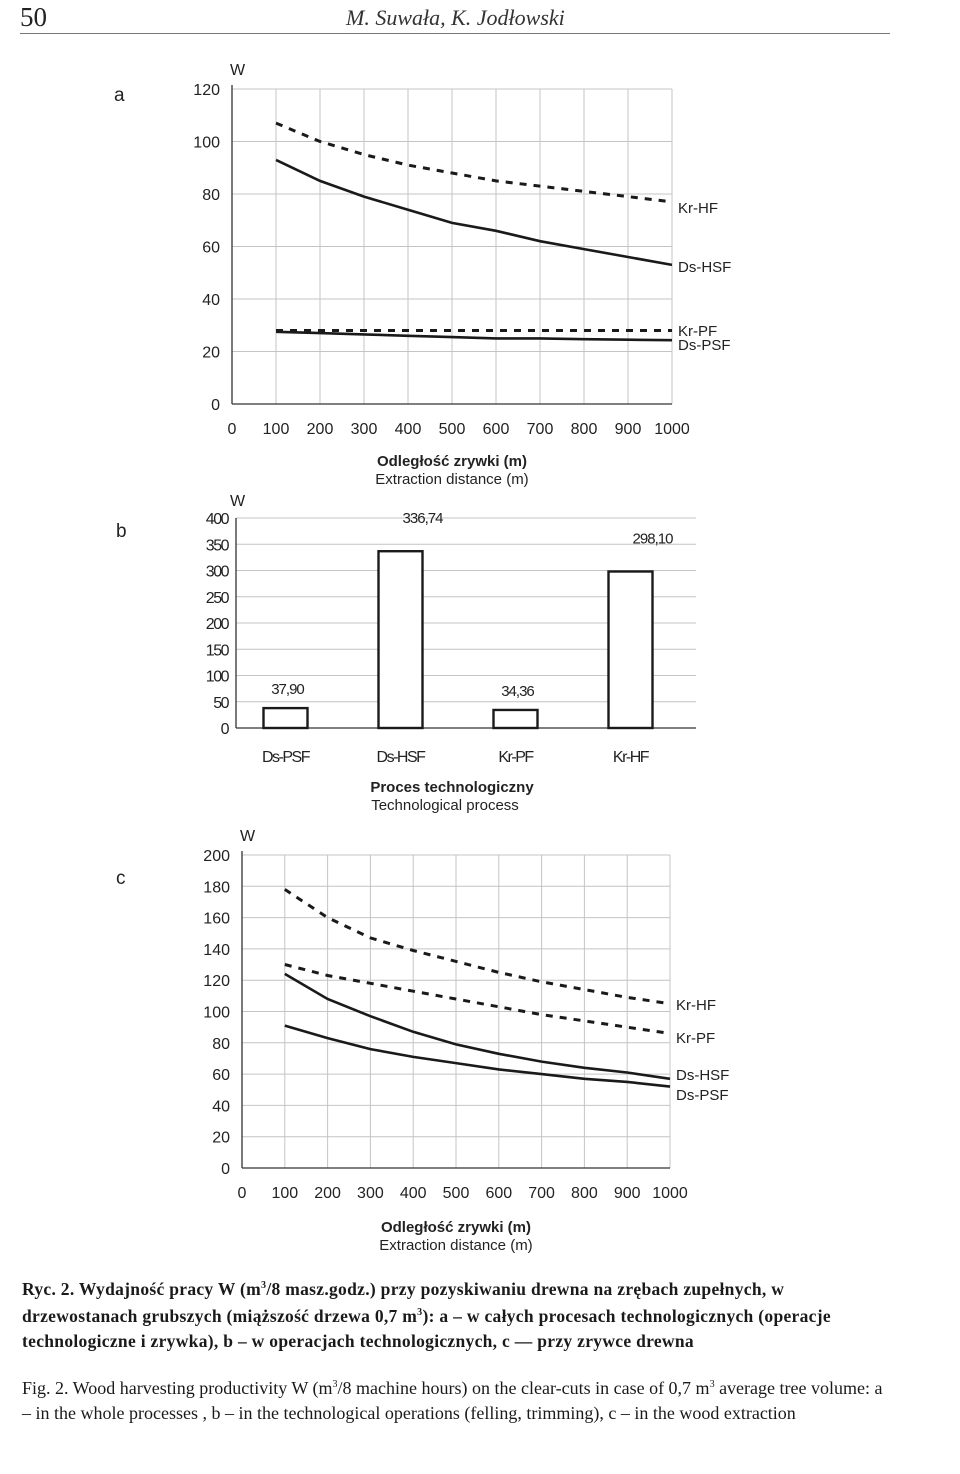 Image resolution: width=960 pixels, height=1474 pixels. What do you see at coordinates (452, 787) in the screenshot?
I see `x-axis-title-pl: Proces technologiczny` at bounding box center [452, 787].